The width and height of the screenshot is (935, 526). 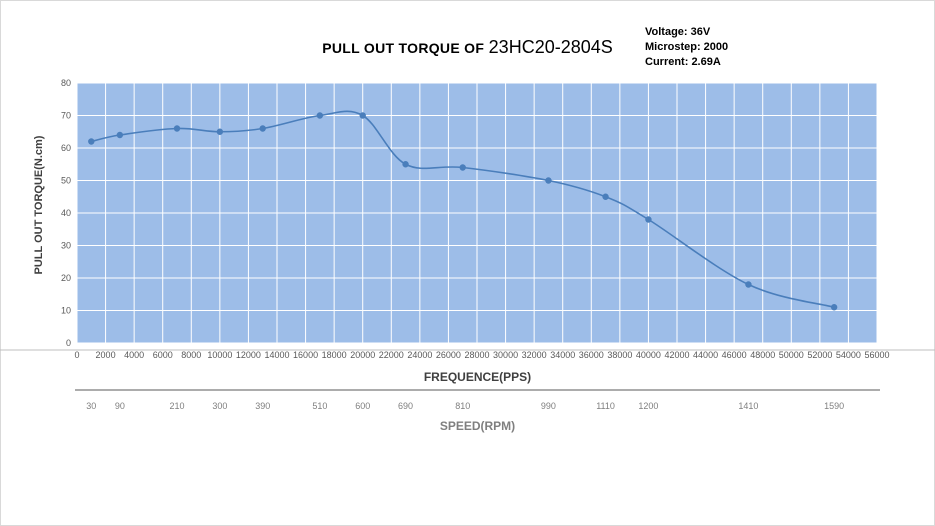 I want to click on x-tick-label: 18000, so click(x=334, y=355).